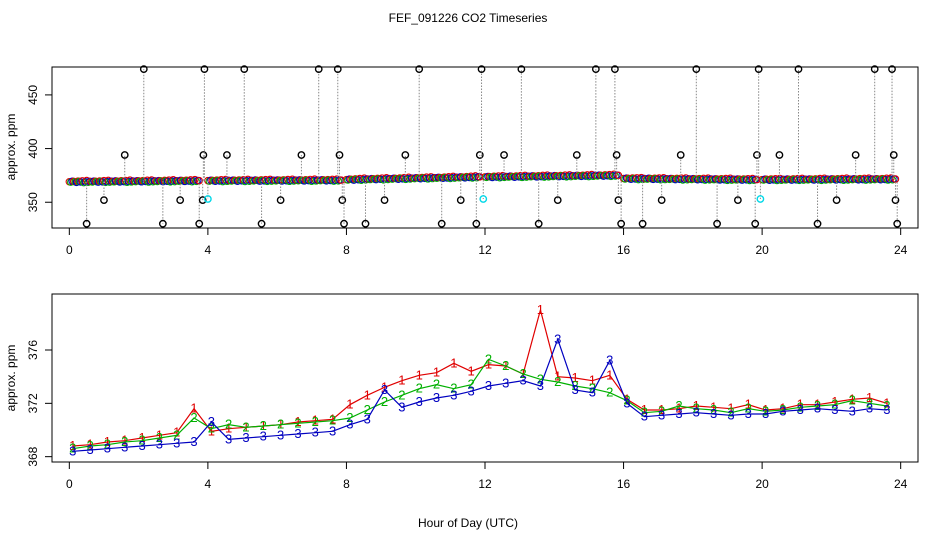 The image size is (936, 540). I want to click on bottom-y-axis-label: approx. ppm, so click(11, 378).